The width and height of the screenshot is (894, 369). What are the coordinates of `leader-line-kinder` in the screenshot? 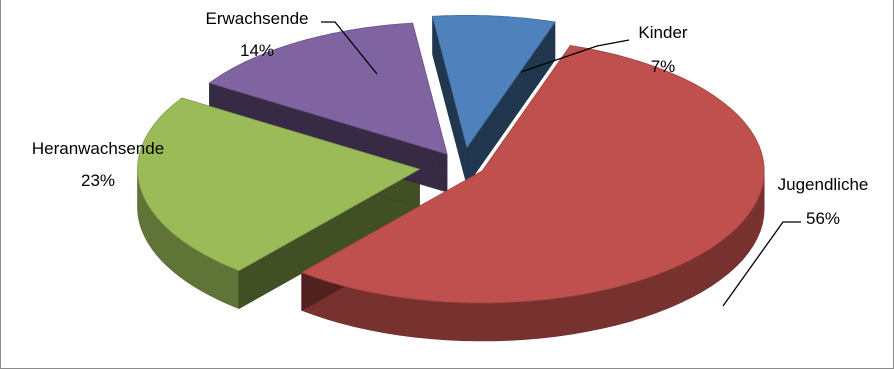 It's located at (575, 56).